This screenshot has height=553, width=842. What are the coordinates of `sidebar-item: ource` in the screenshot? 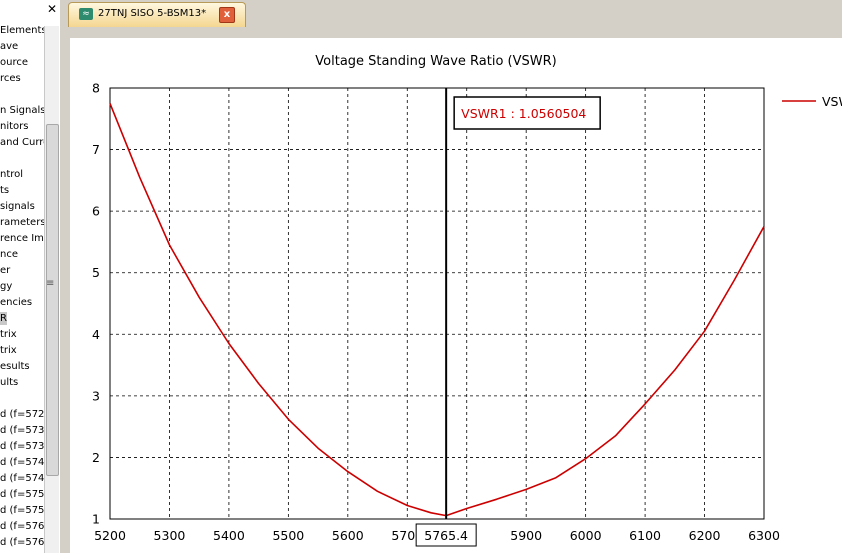 It's located at (14, 62).